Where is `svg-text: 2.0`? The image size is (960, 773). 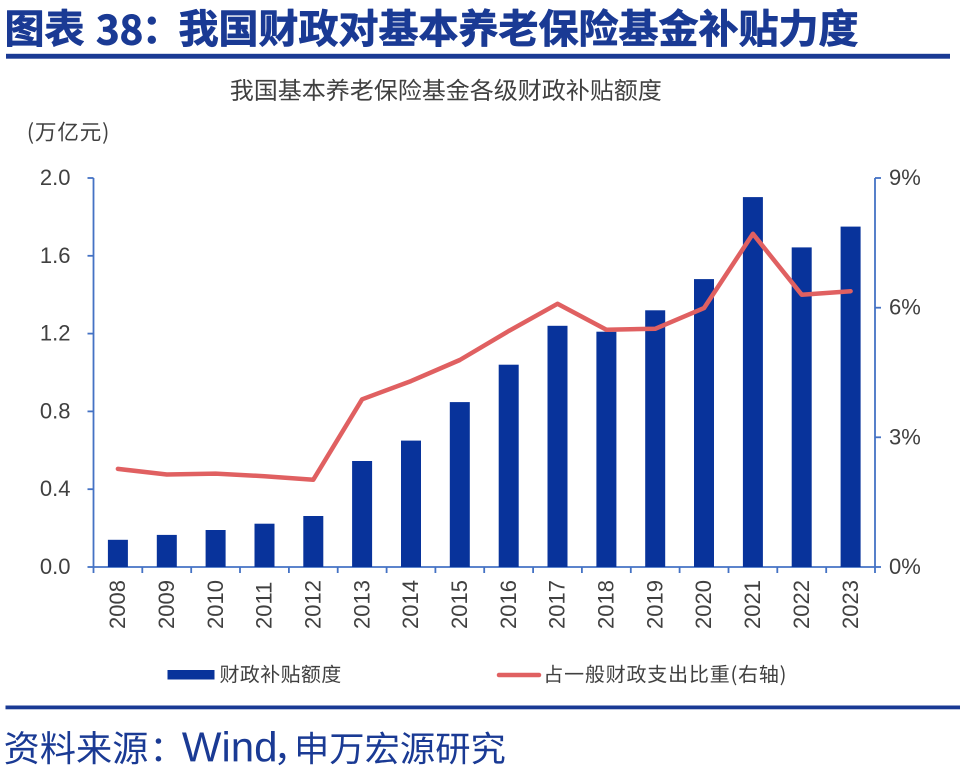 svg-text: 2.0 is located at coordinates (55, 177).